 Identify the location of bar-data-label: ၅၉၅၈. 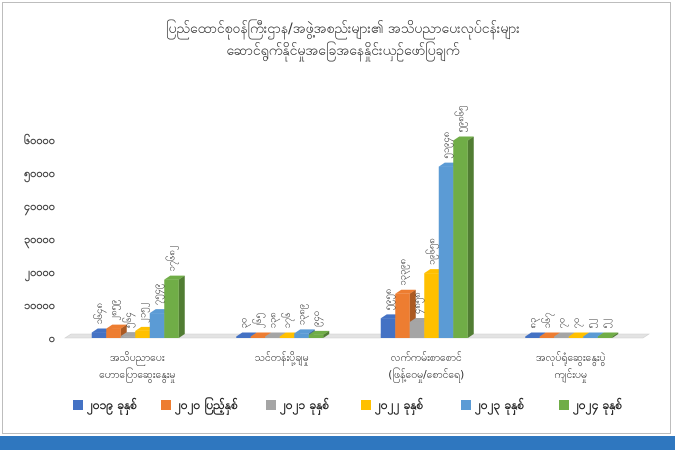
(389, 299).